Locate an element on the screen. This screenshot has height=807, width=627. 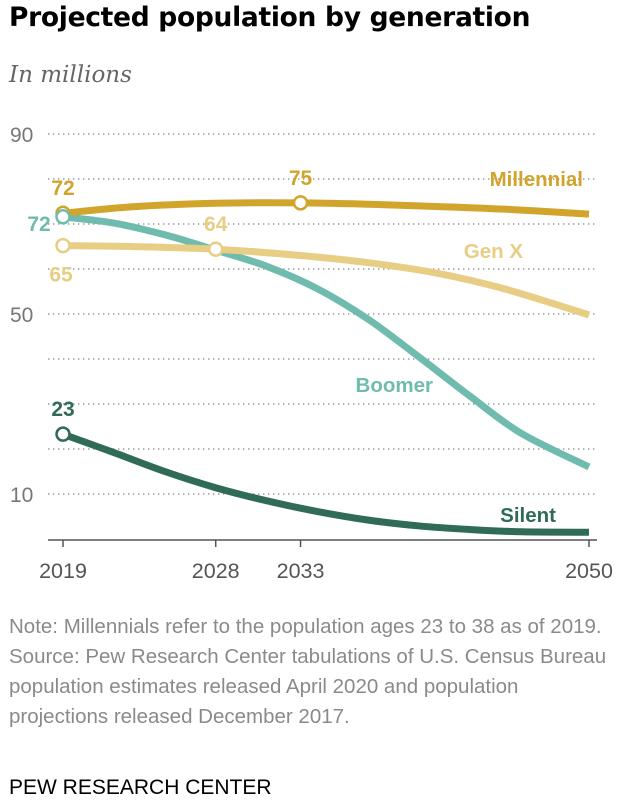
series-name-label: Boomer is located at coordinates (394, 385).